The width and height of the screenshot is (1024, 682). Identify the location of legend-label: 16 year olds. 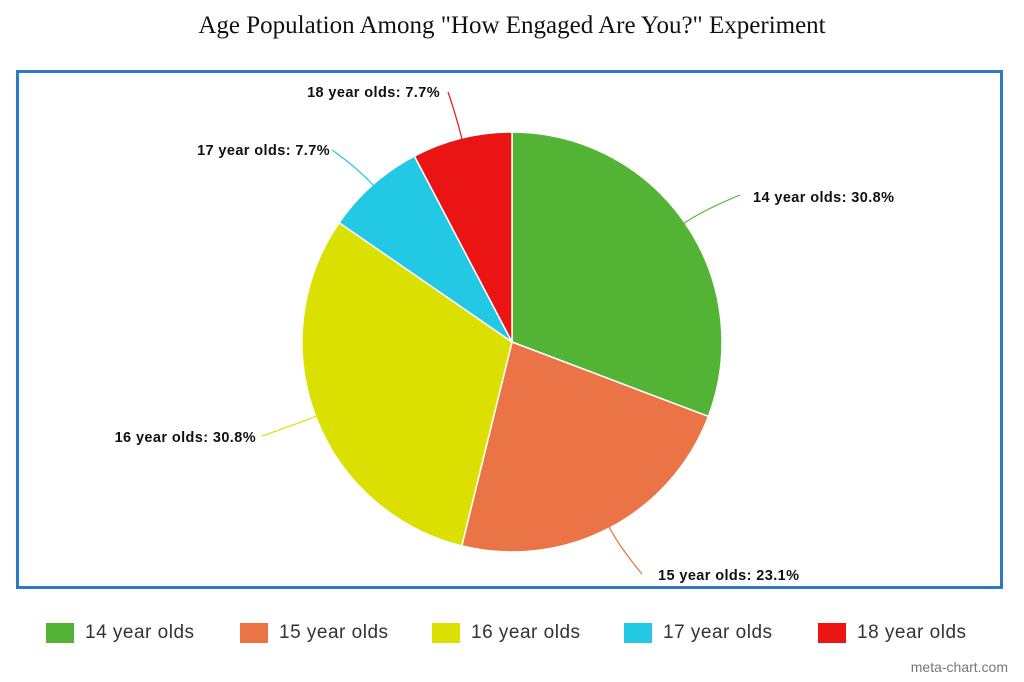
(526, 632).